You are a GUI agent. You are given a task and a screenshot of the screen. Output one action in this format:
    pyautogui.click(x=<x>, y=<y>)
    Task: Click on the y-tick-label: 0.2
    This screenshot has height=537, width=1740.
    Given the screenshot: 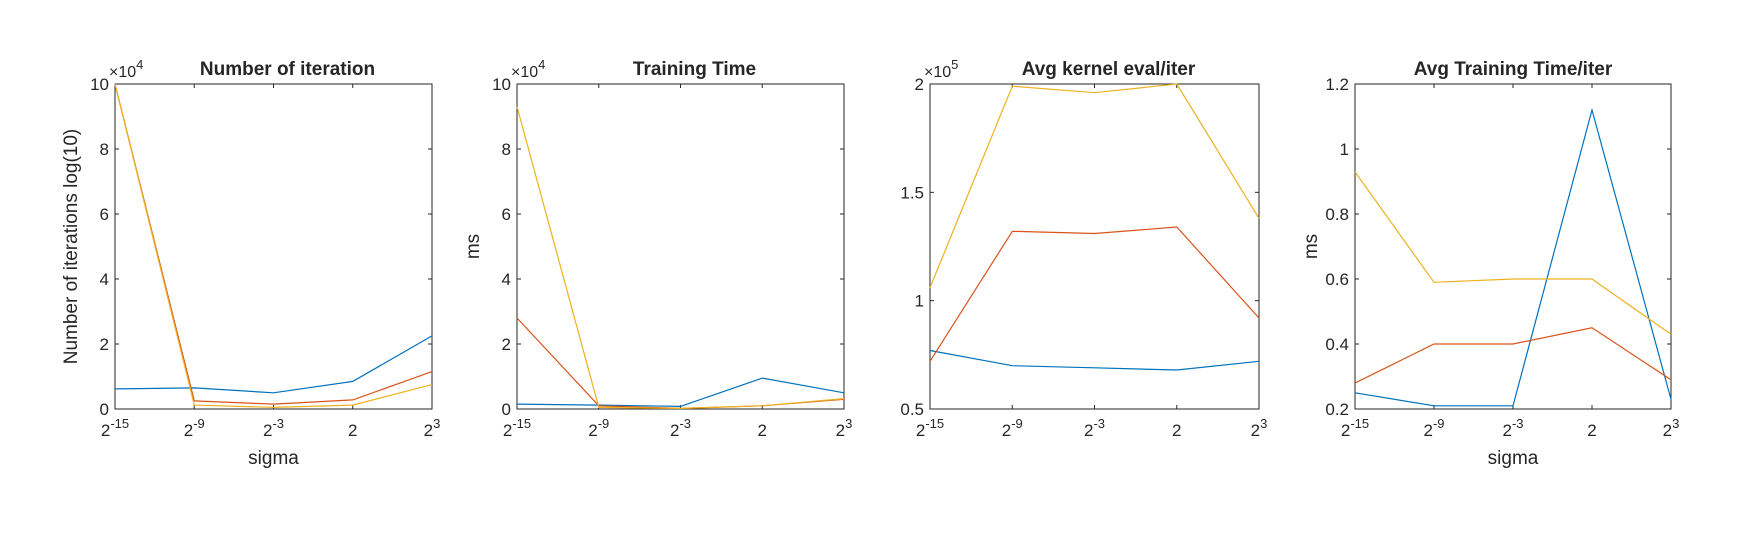 What is the action you would take?
    pyautogui.click(x=1337, y=409)
    